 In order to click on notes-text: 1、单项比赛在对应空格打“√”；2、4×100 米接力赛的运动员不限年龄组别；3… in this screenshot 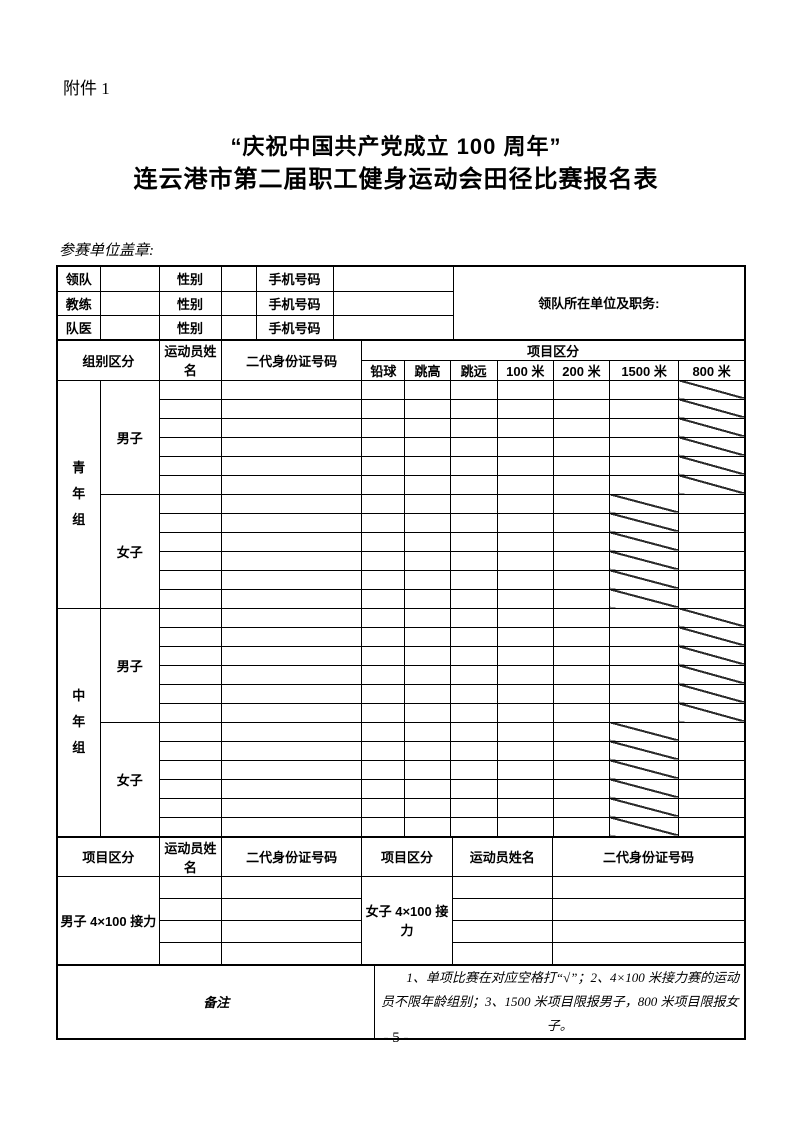, I will do `click(559, 1001)`.